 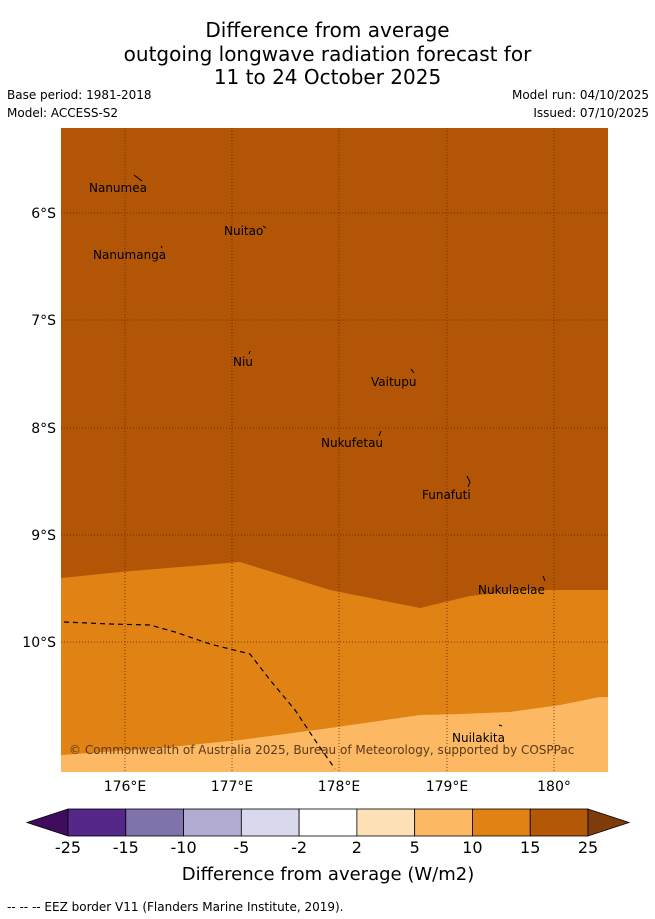 What do you see at coordinates (530, 847) in the screenshot?
I see `colorbar-tick: 15` at bounding box center [530, 847].